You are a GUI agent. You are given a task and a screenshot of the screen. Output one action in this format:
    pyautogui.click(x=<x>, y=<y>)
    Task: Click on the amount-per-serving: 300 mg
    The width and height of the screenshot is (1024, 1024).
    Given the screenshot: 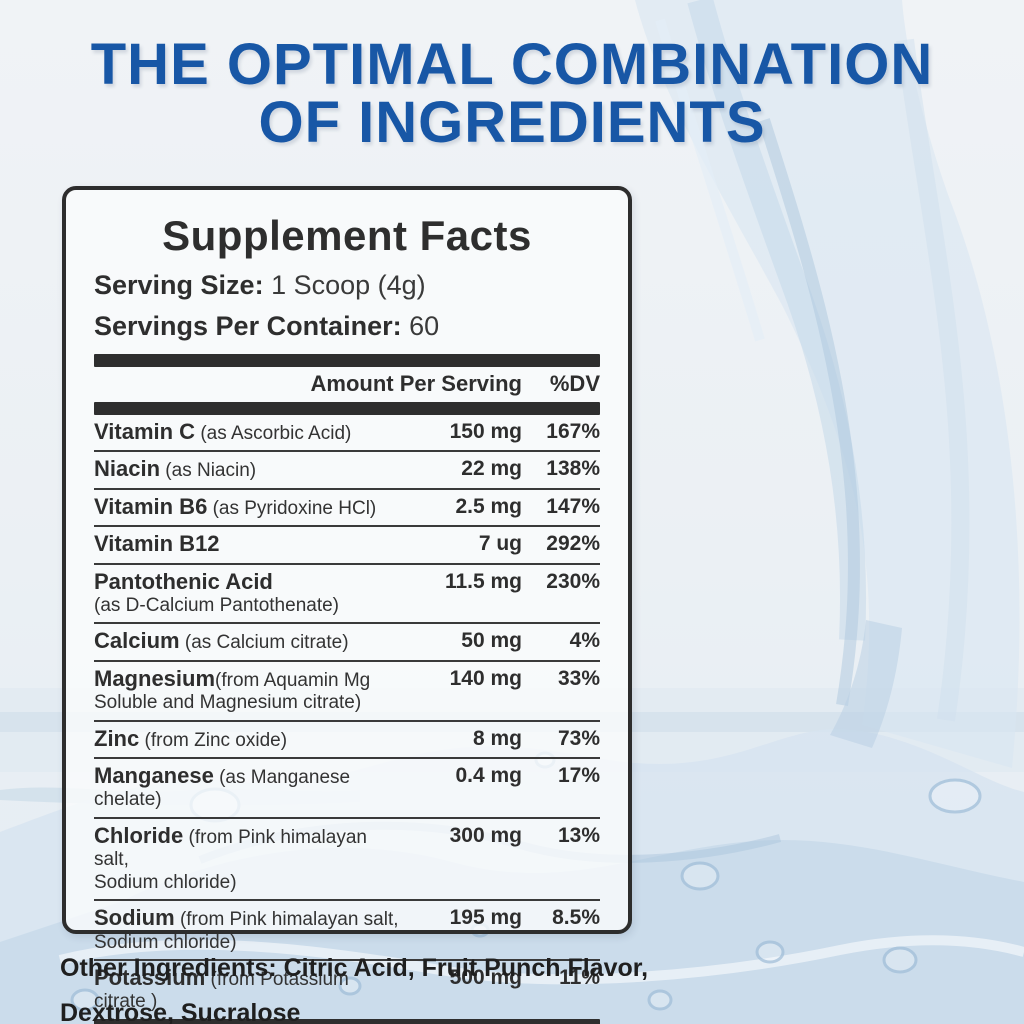 What is the action you would take?
    pyautogui.click(x=485, y=835)
    